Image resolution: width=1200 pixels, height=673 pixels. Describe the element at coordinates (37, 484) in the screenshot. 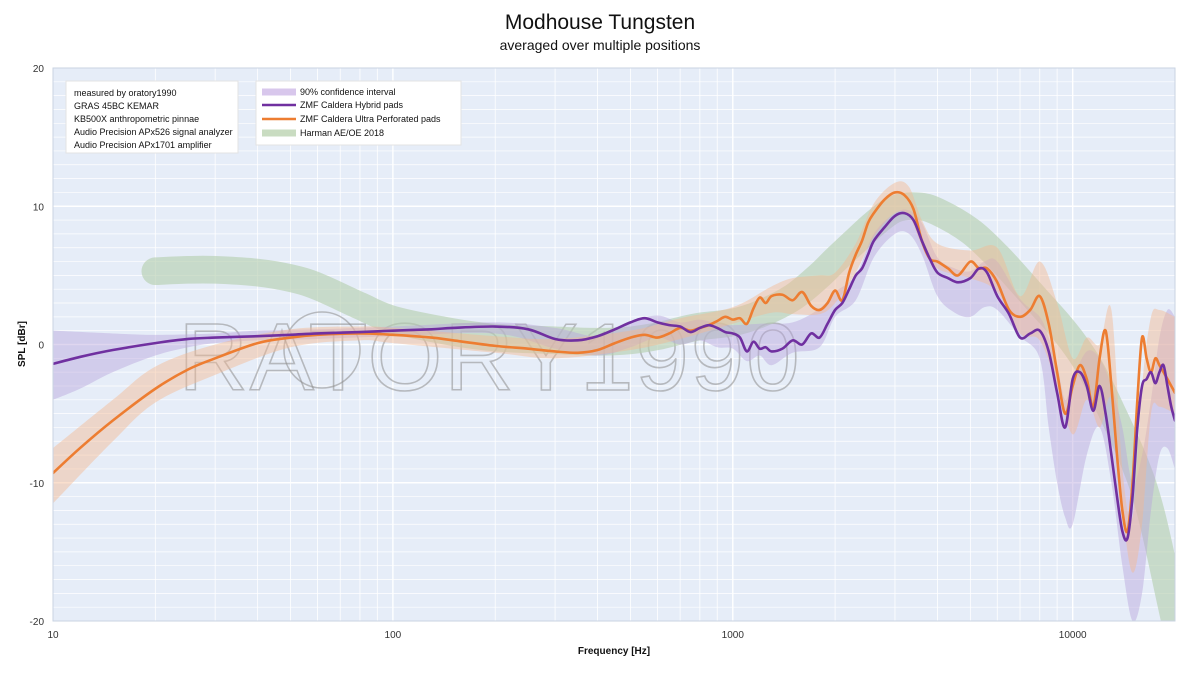

I see `y-tick-label: -10` at that location.